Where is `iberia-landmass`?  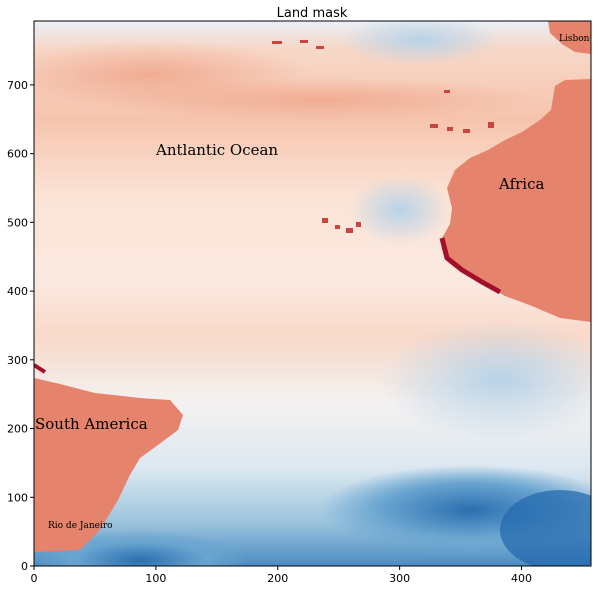 iberia-landmass is located at coordinates (569, 37).